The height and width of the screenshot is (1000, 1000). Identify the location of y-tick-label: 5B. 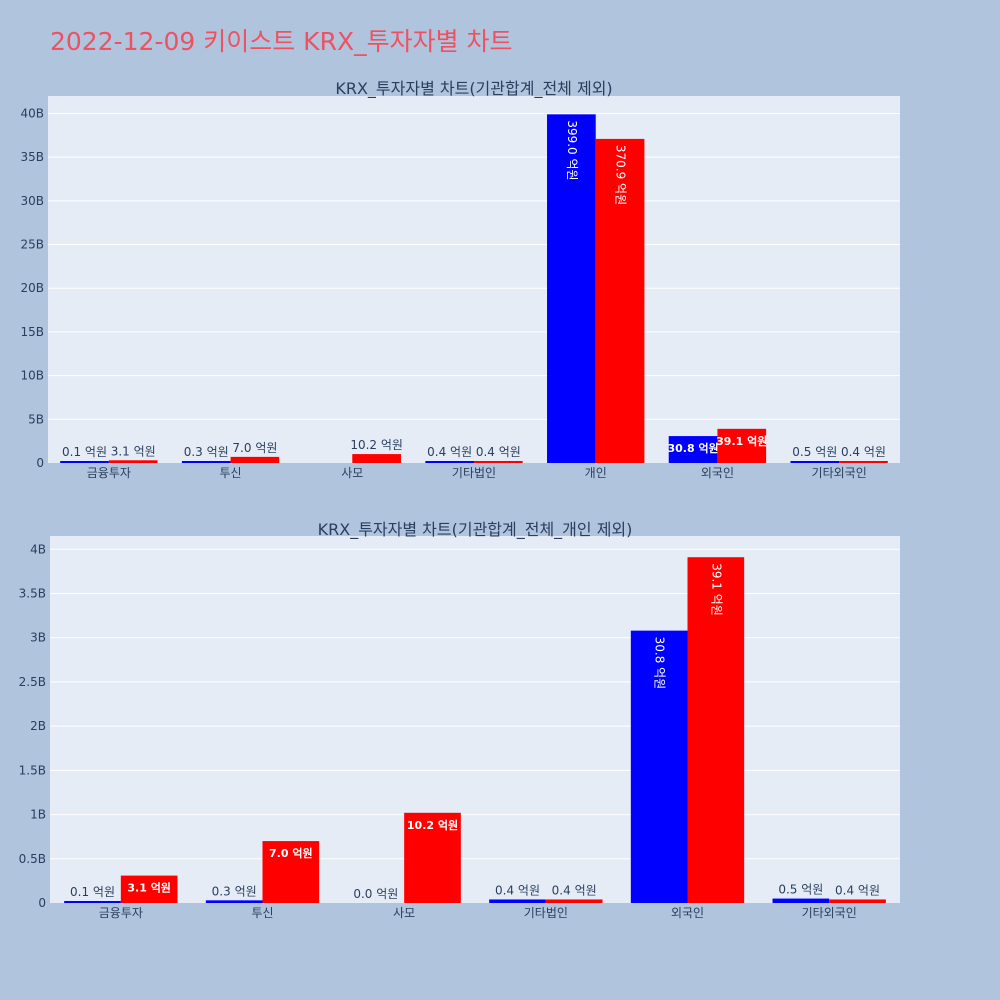
(36, 419).